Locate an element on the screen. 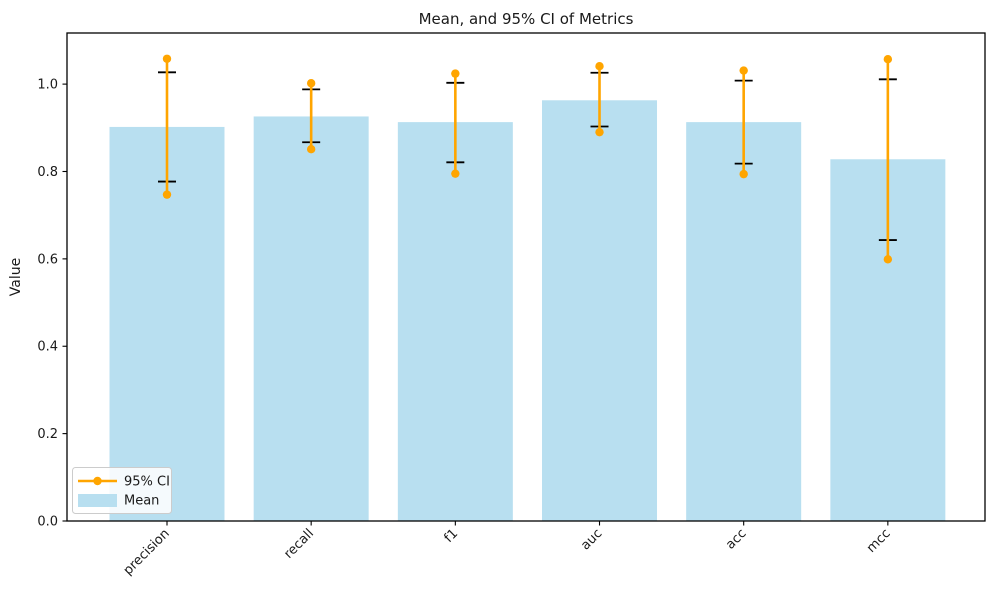  x-tick-label: auc is located at coordinates (591, 539).